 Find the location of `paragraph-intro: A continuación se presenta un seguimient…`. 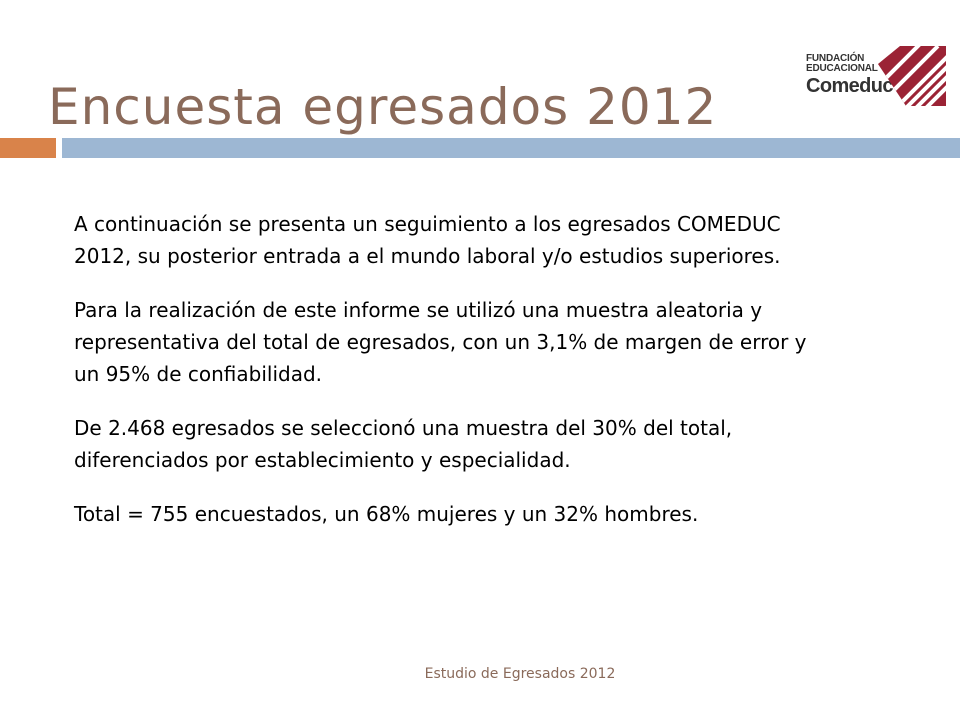

paragraph-intro: A continuación se presenta un seguimient… is located at coordinates (427, 240).